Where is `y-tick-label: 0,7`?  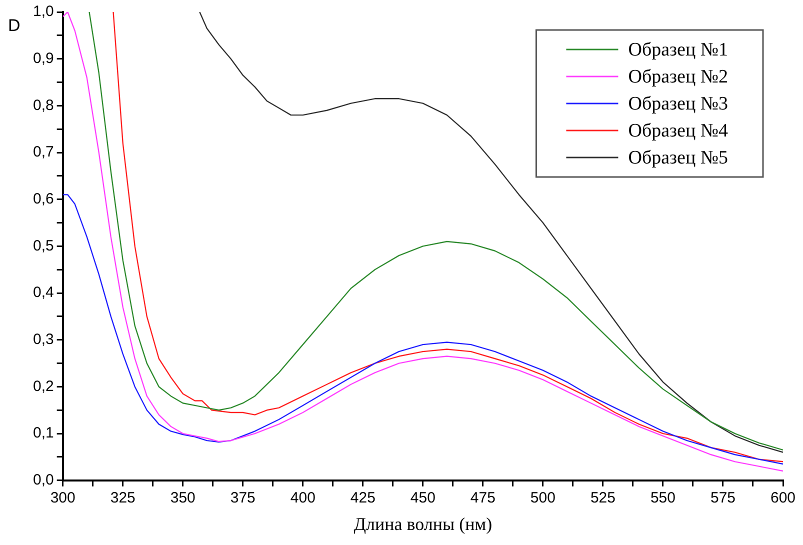
y-tick-label: 0,7 is located at coordinates (43, 152).